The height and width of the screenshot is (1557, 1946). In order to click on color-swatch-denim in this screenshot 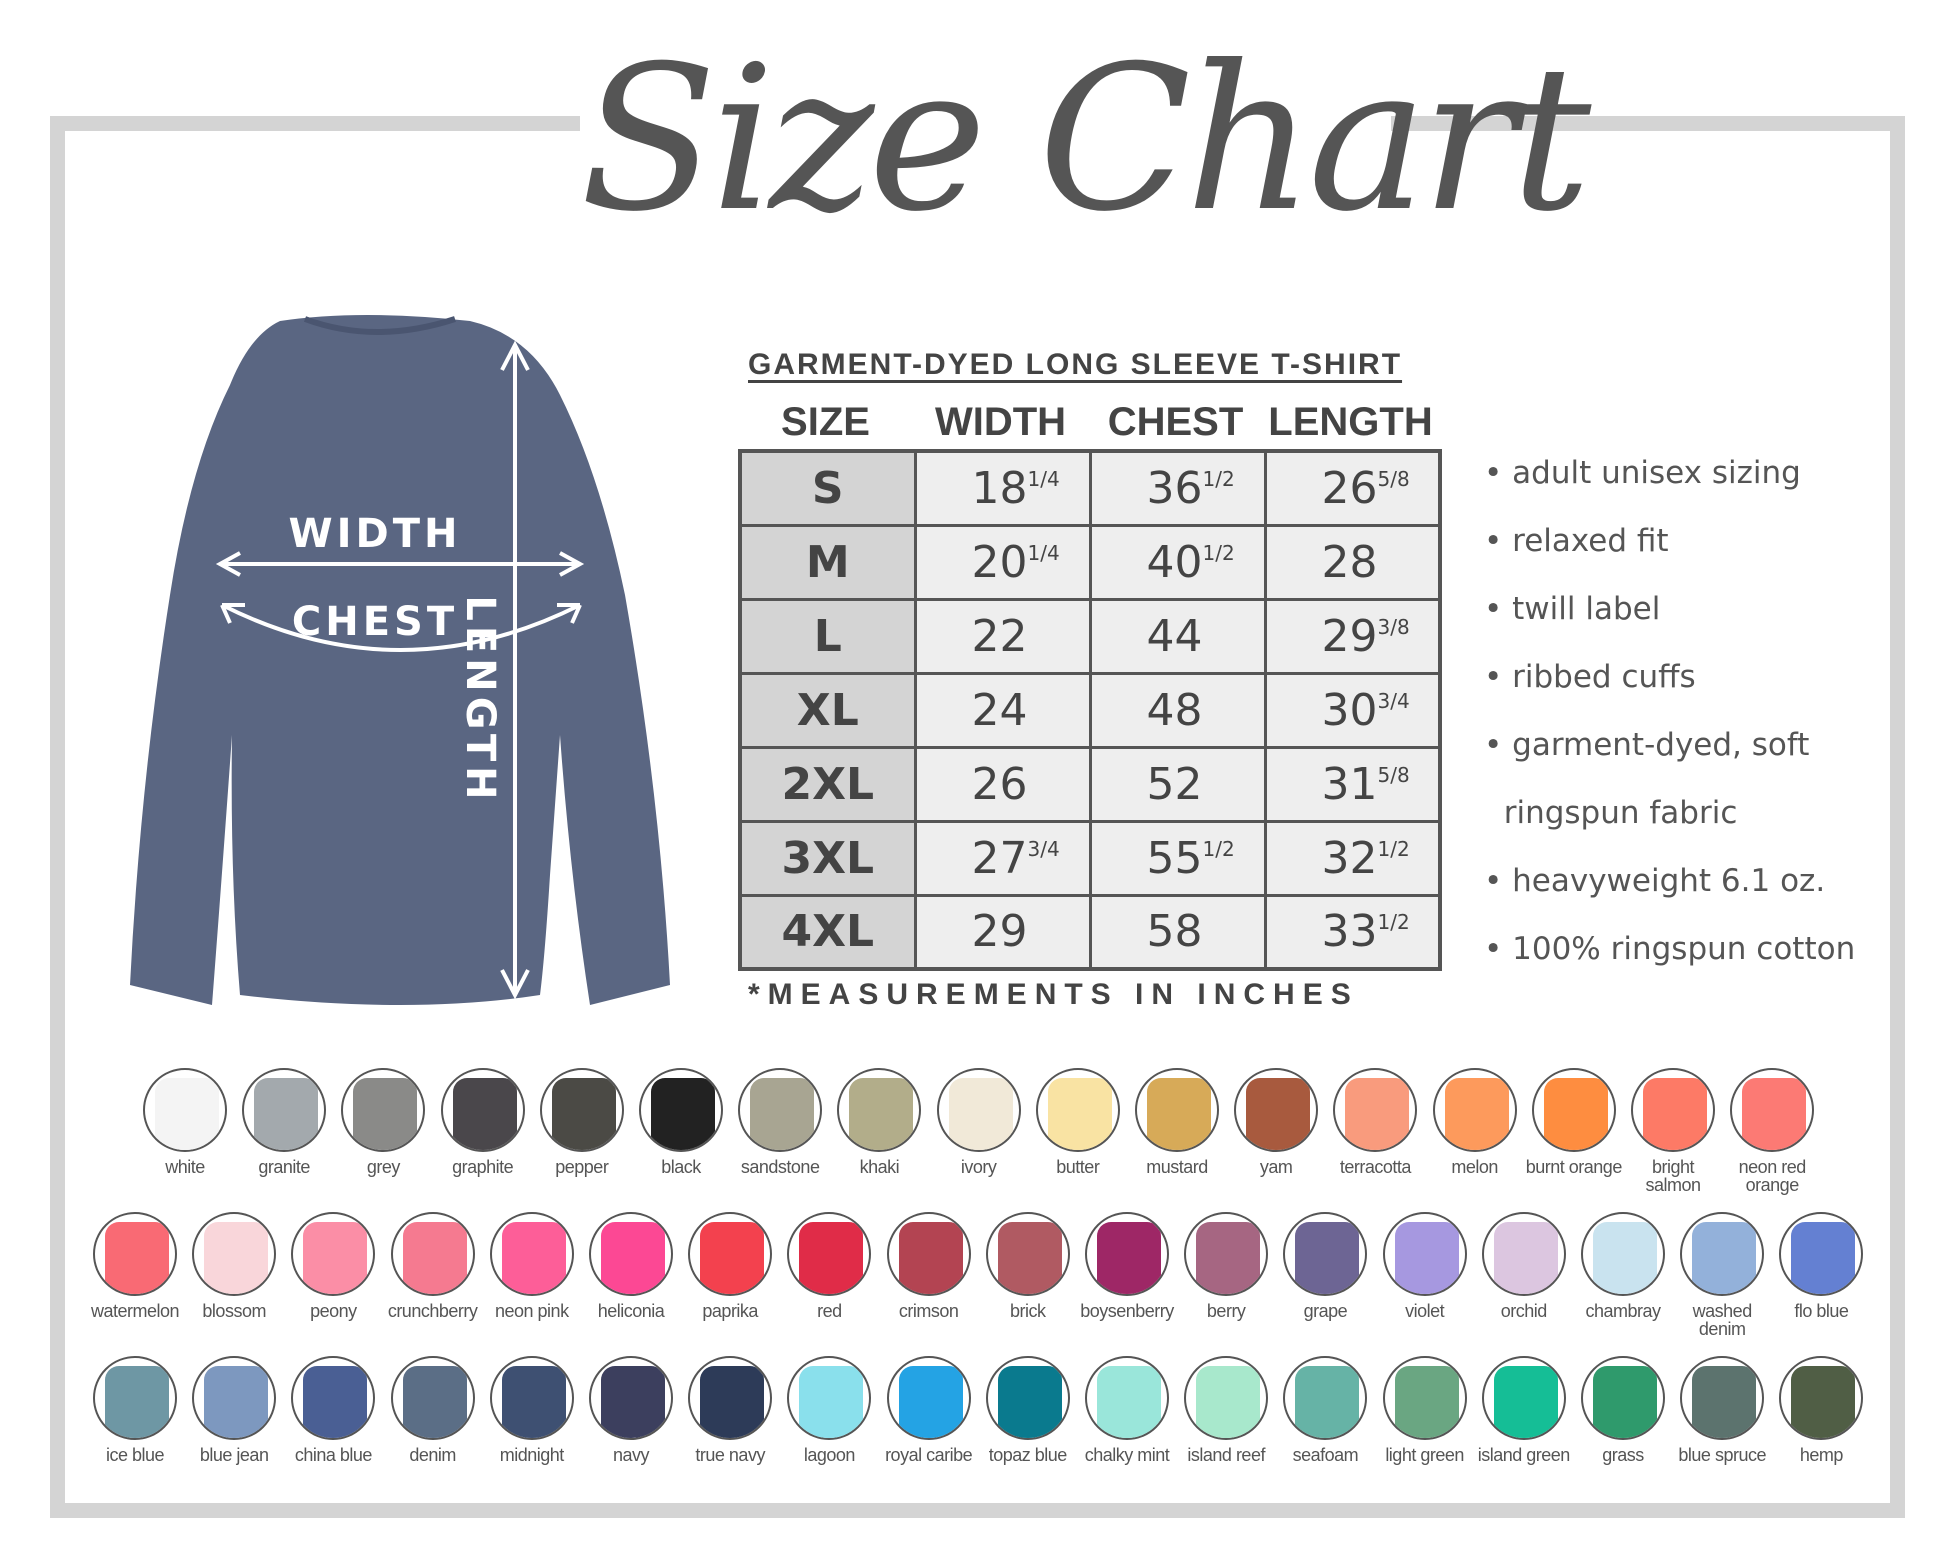, I will do `click(432, 1398)`.